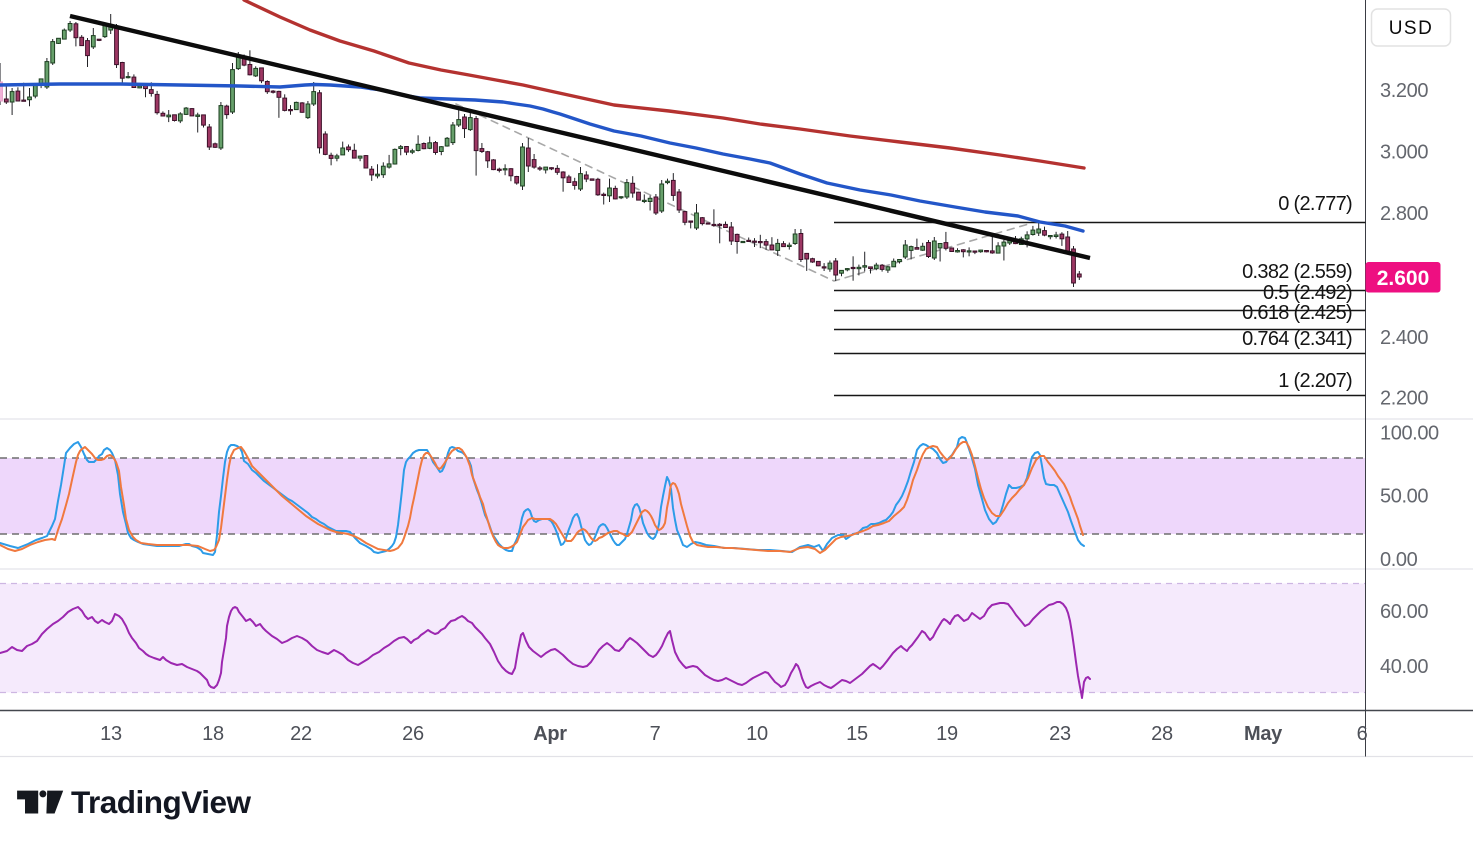  What do you see at coordinates (1404, 153) in the screenshot?
I see `svg-text: 3.000` at bounding box center [1404, 153].